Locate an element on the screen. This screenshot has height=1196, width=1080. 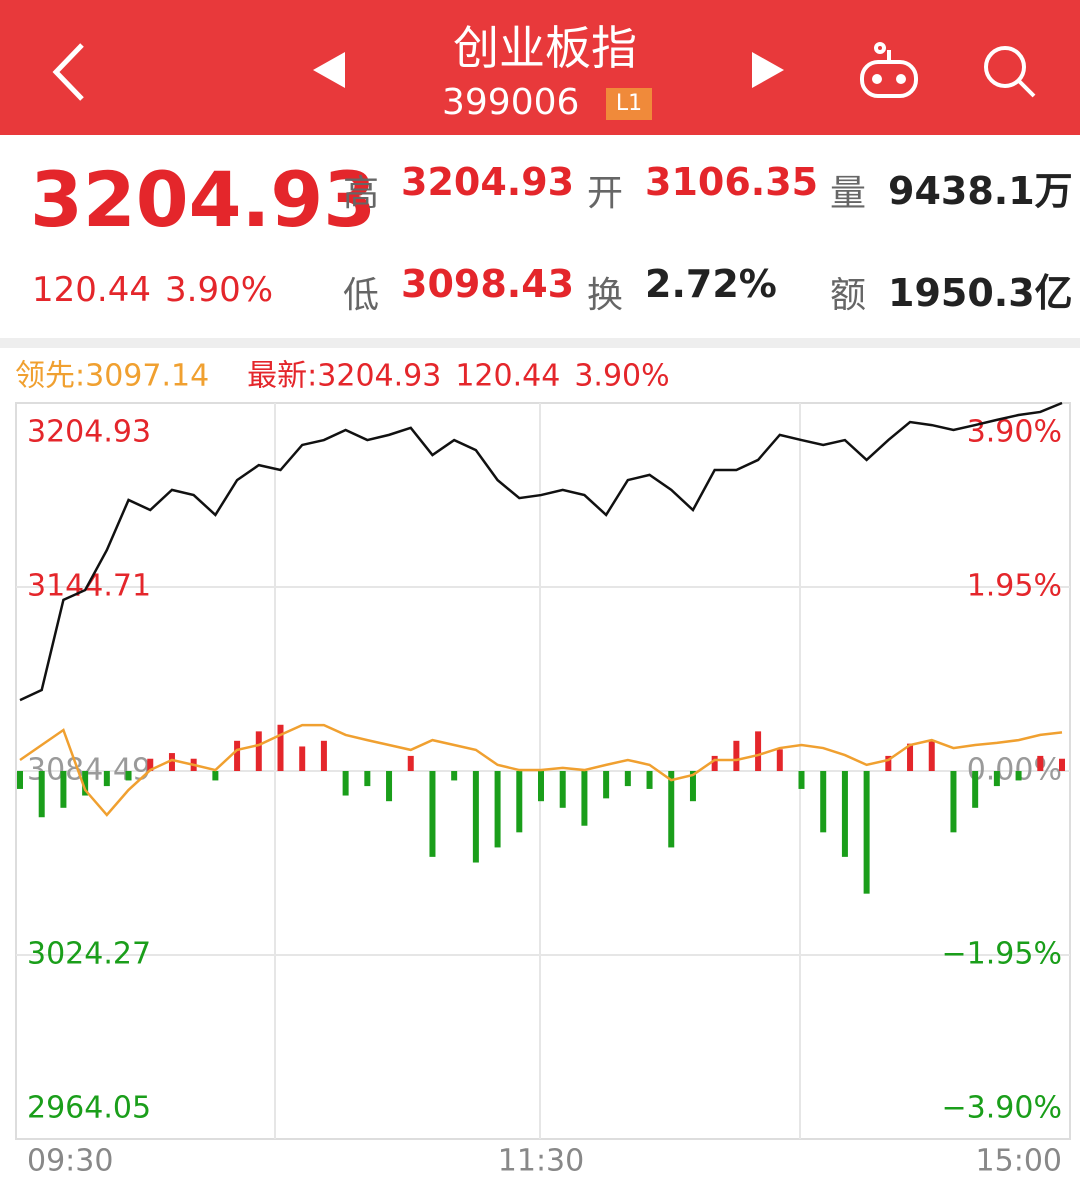
change: 120.44 is located at coordinates (91, 290).